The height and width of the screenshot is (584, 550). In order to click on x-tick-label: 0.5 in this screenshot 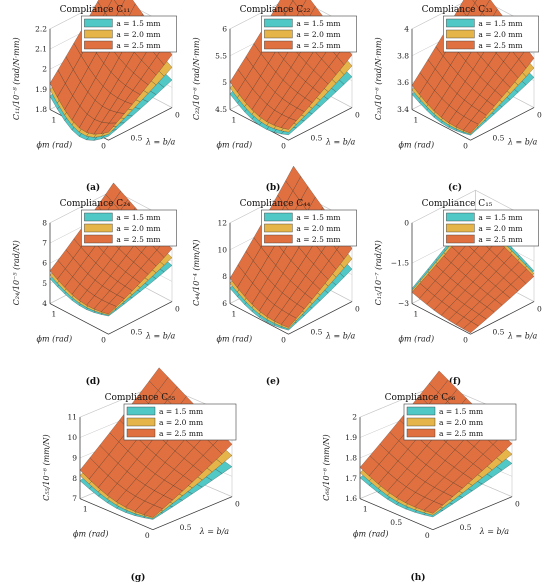, I will do `click(396, 522)`.